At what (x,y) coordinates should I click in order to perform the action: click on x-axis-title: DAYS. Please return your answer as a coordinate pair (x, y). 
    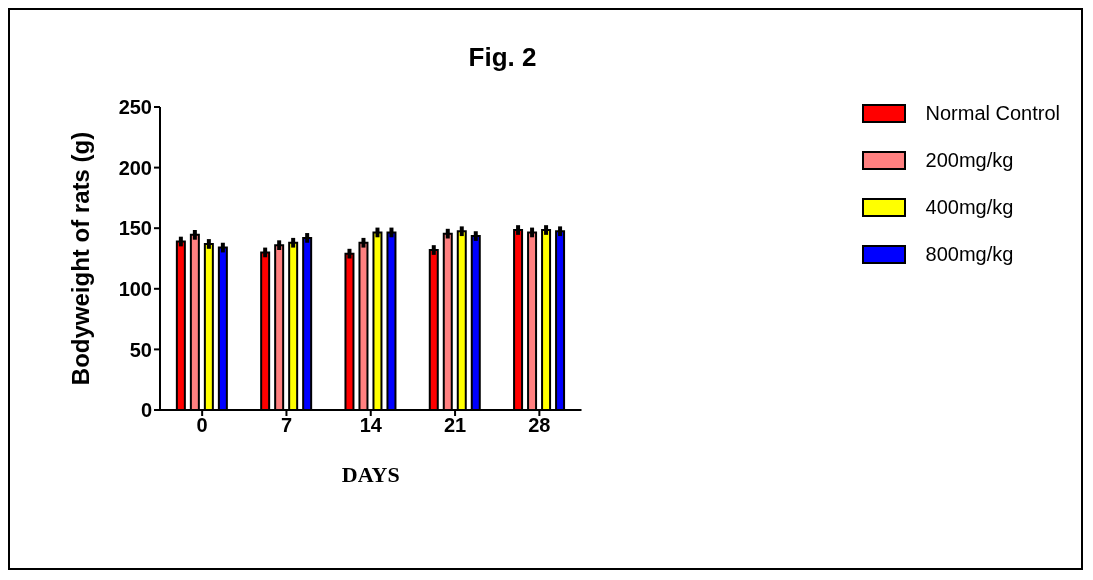
    Looking at the image, I should click on (370, 474).